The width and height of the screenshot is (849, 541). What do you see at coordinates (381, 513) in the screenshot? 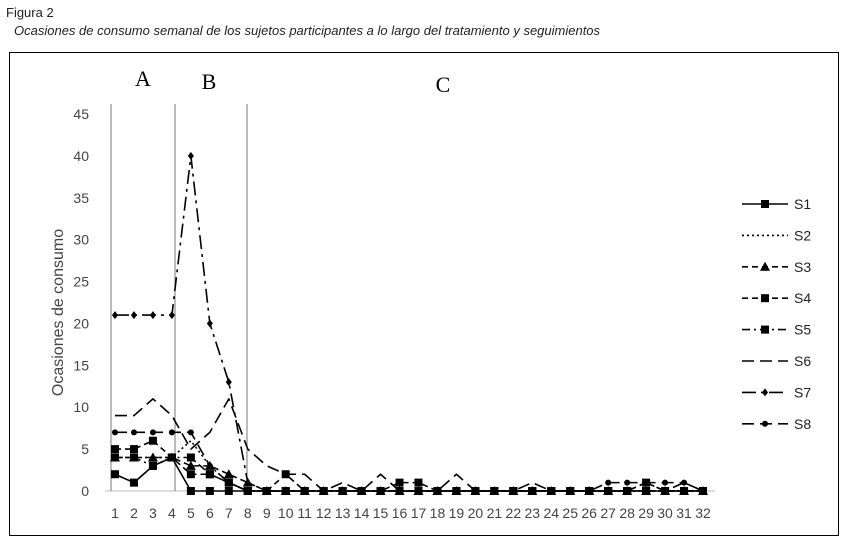
I see `x-tick-label: 15` at bounding box center [381, 513].